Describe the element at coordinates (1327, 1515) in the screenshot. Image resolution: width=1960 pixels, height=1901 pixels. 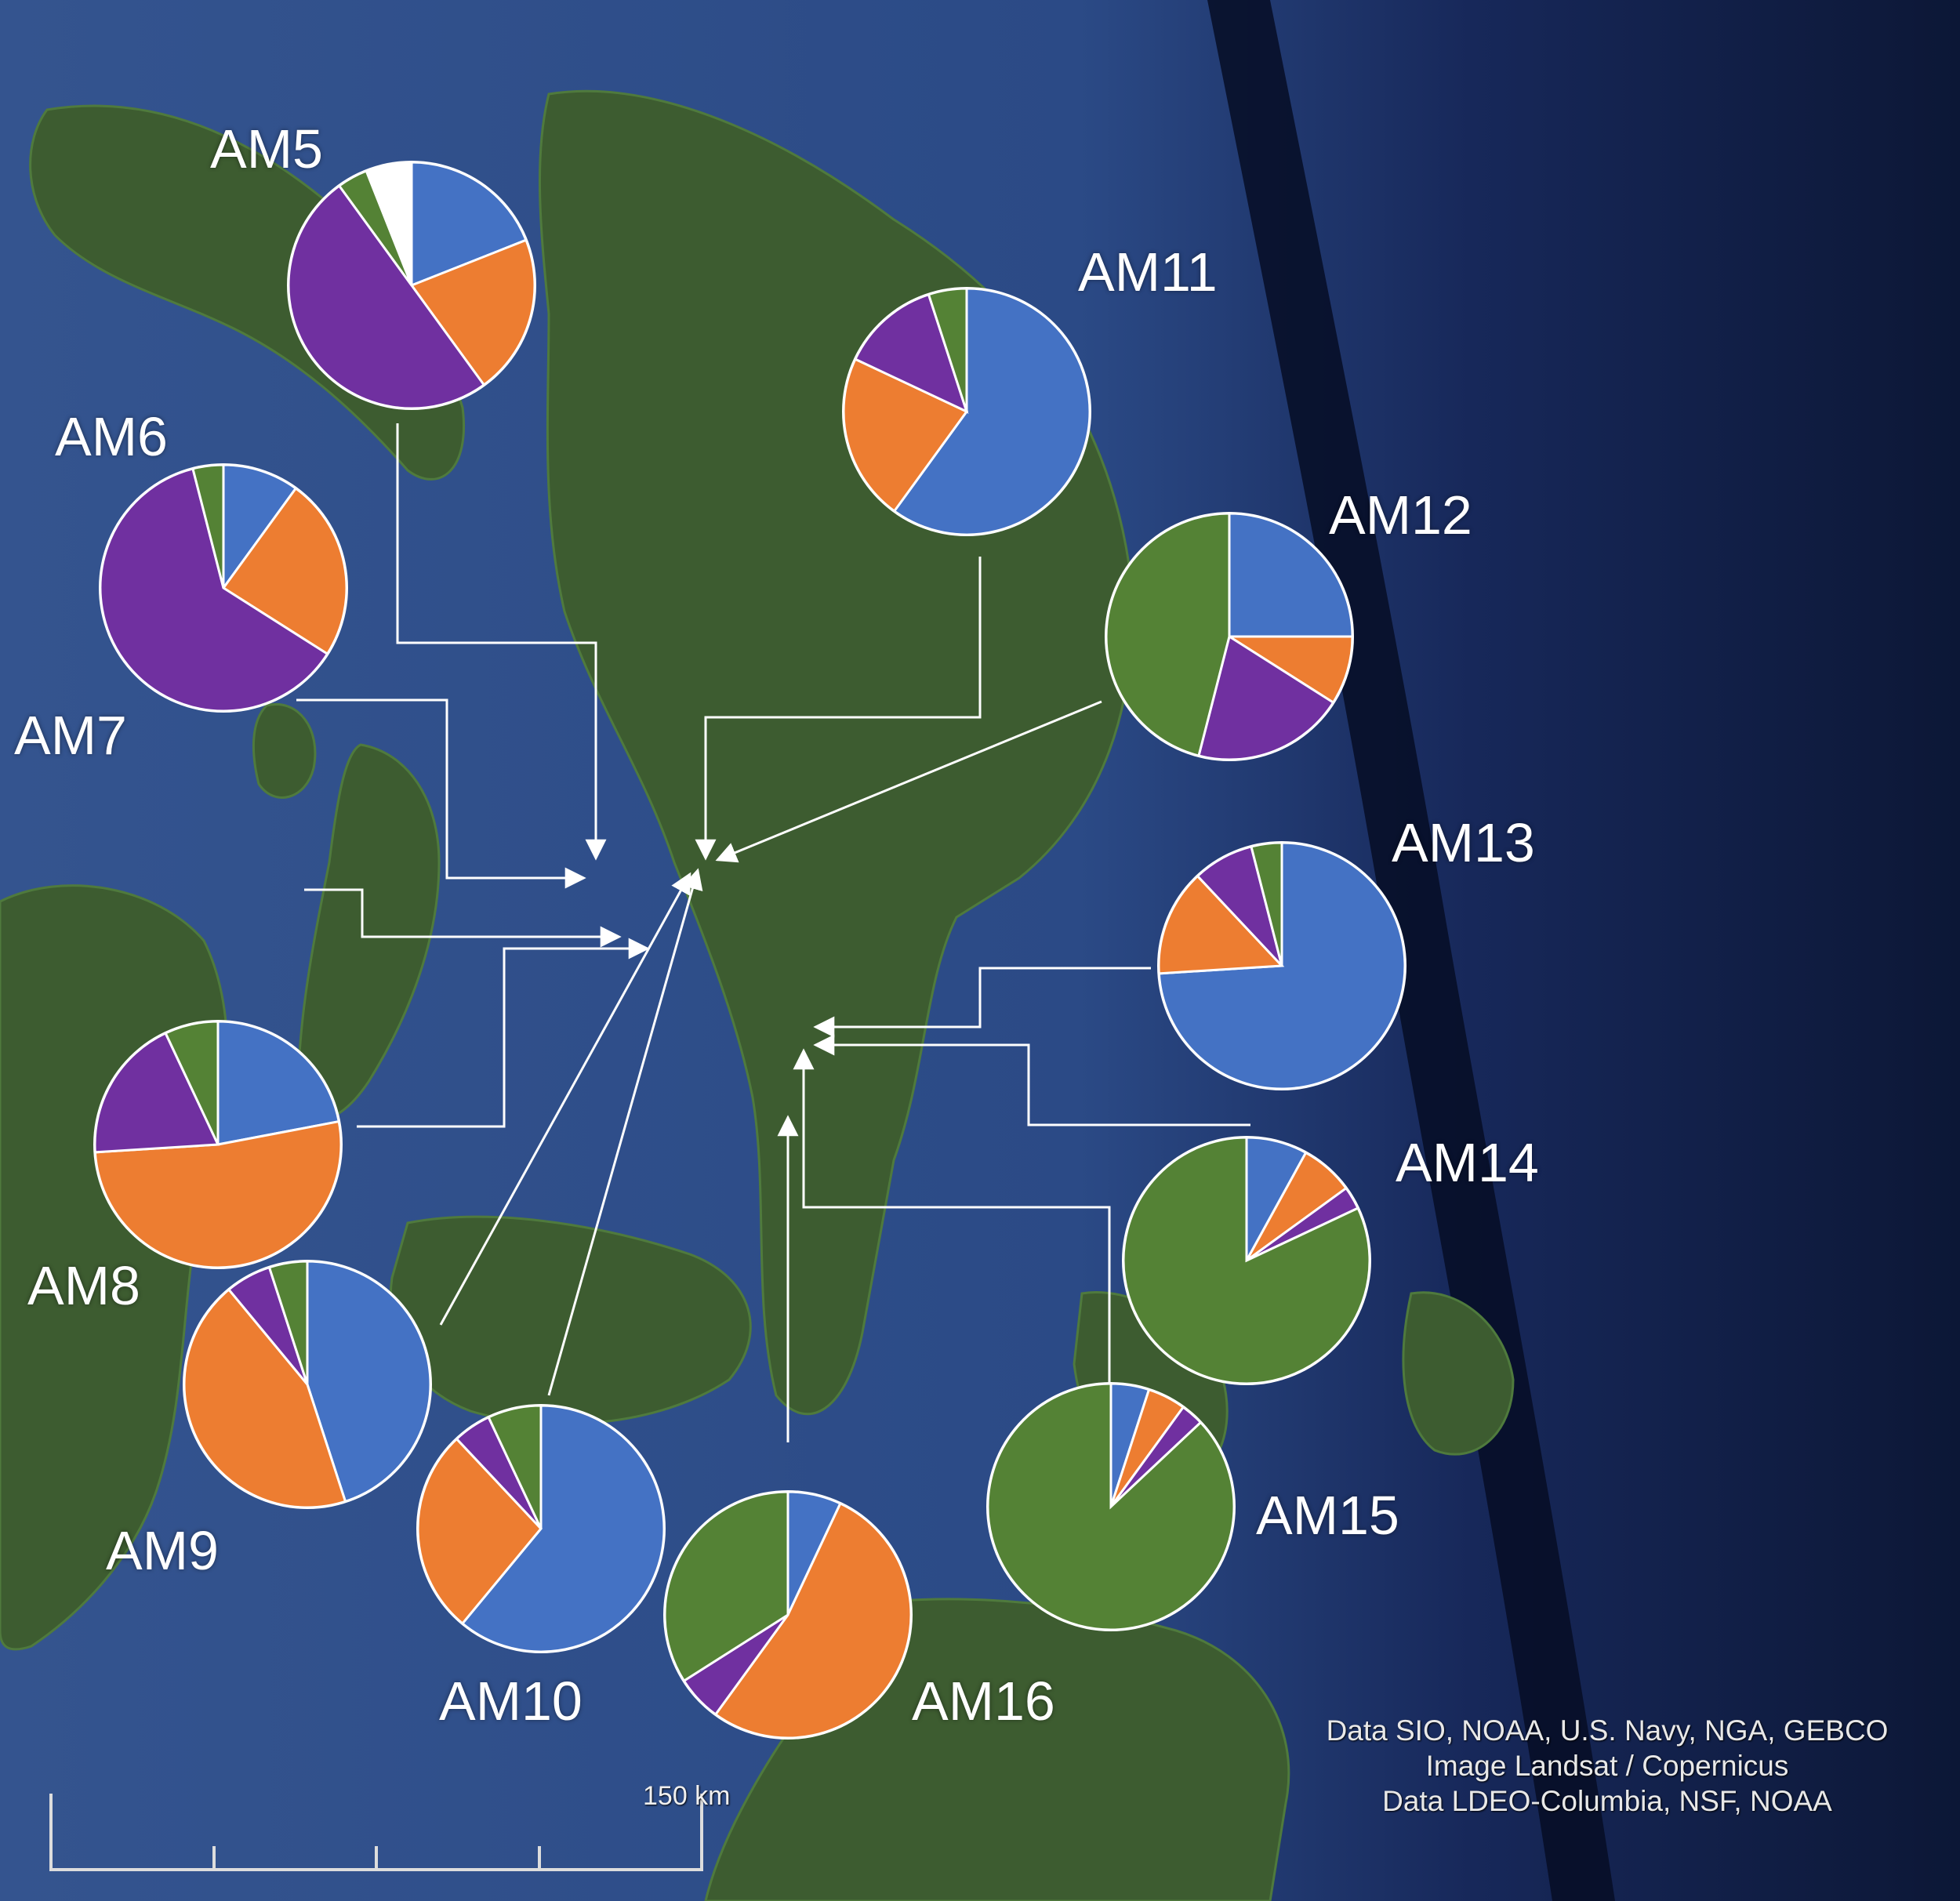
I see `site-label-am15: AM15` at that location.